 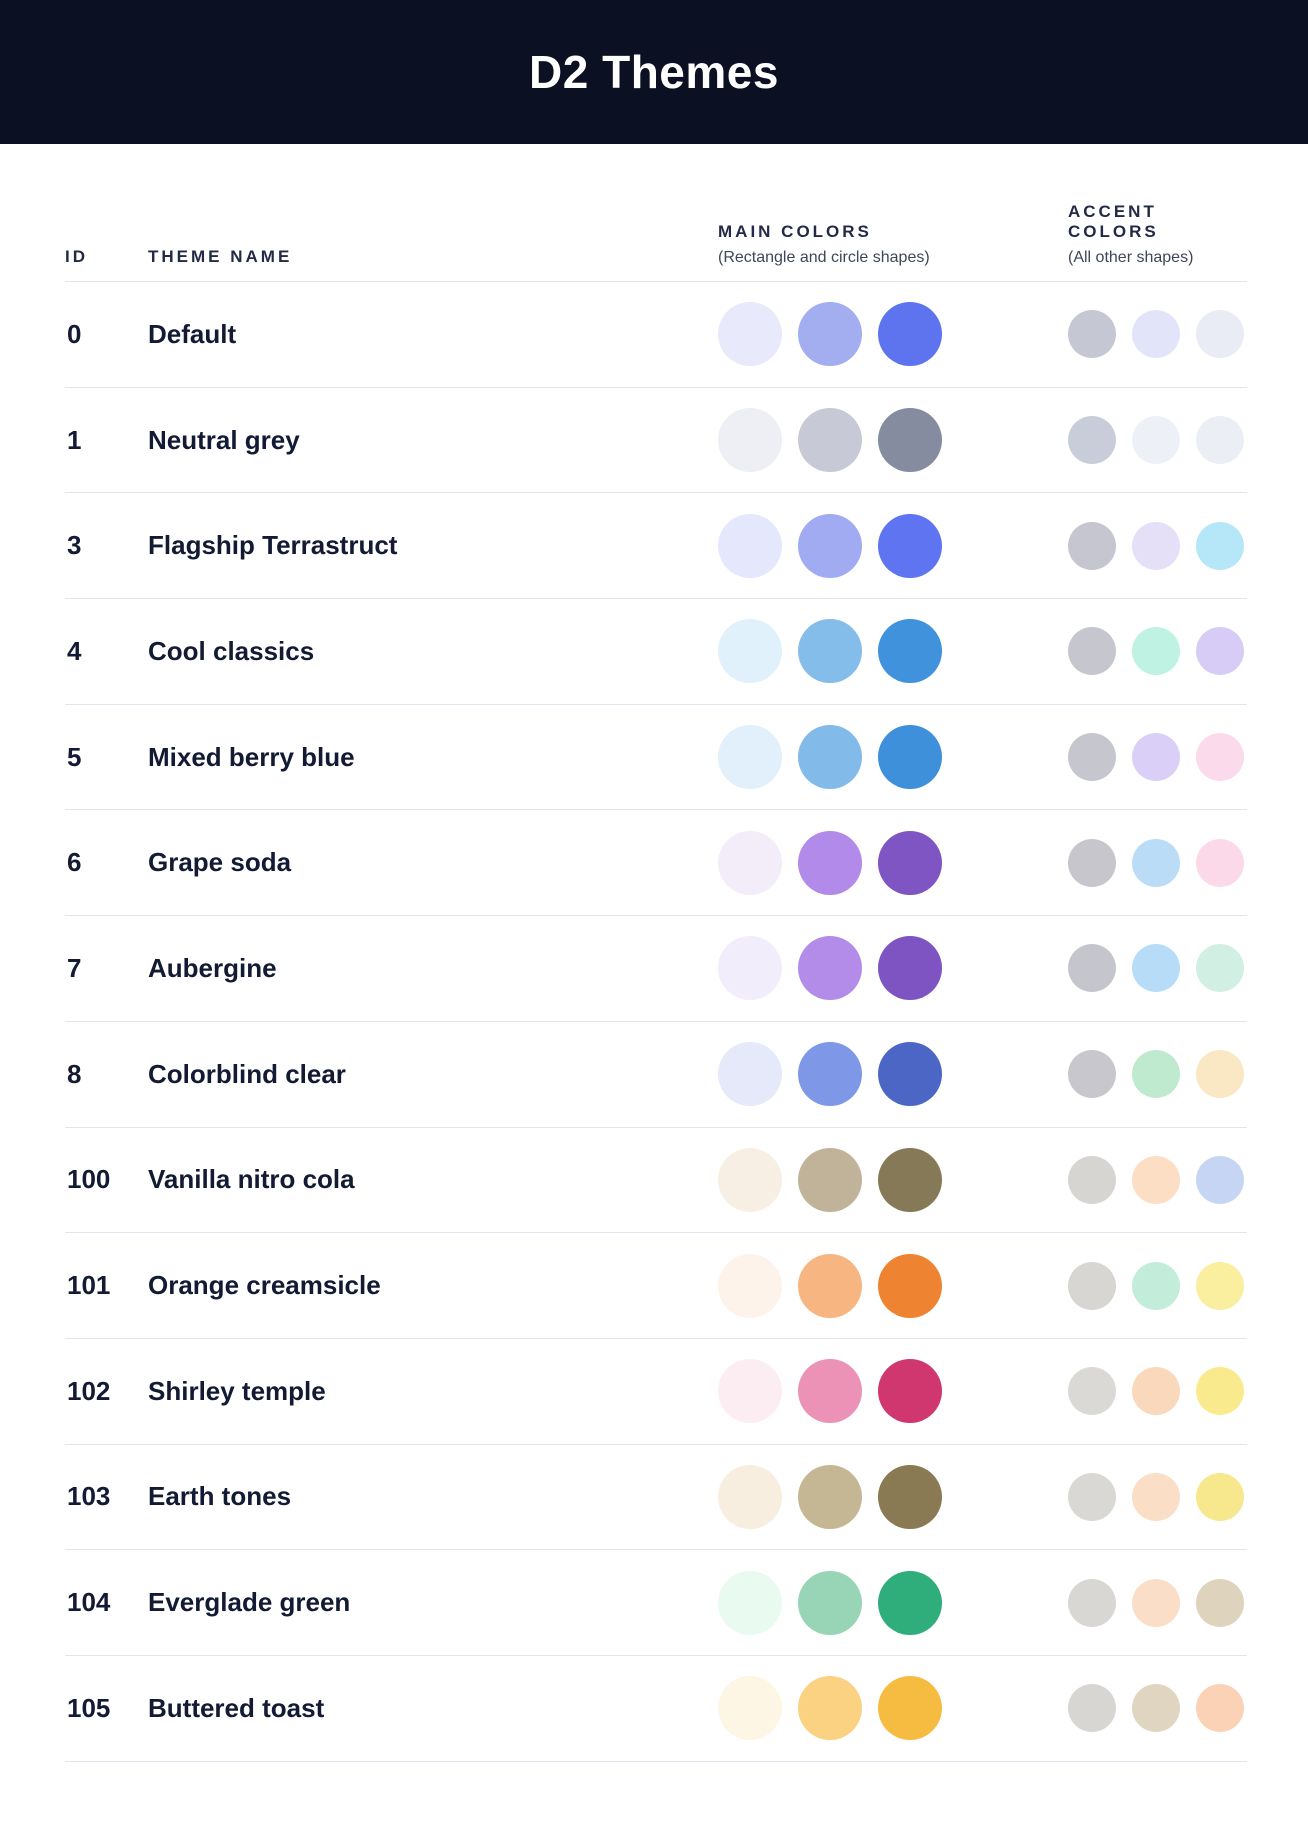 I want to click on theme-id: 101, so click(x=89, y=1285).